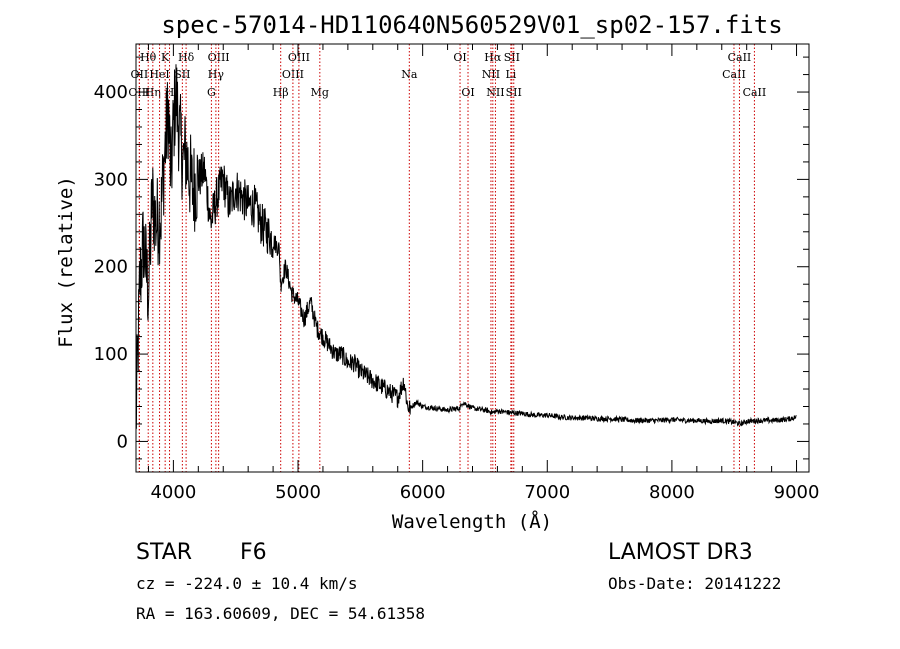  What do you see at coordinates (247, 583) in the screenshot?
I see `redshift-velocity: cz = -224.0 ± 10.4 km/s` at bounding box center [247, 583].